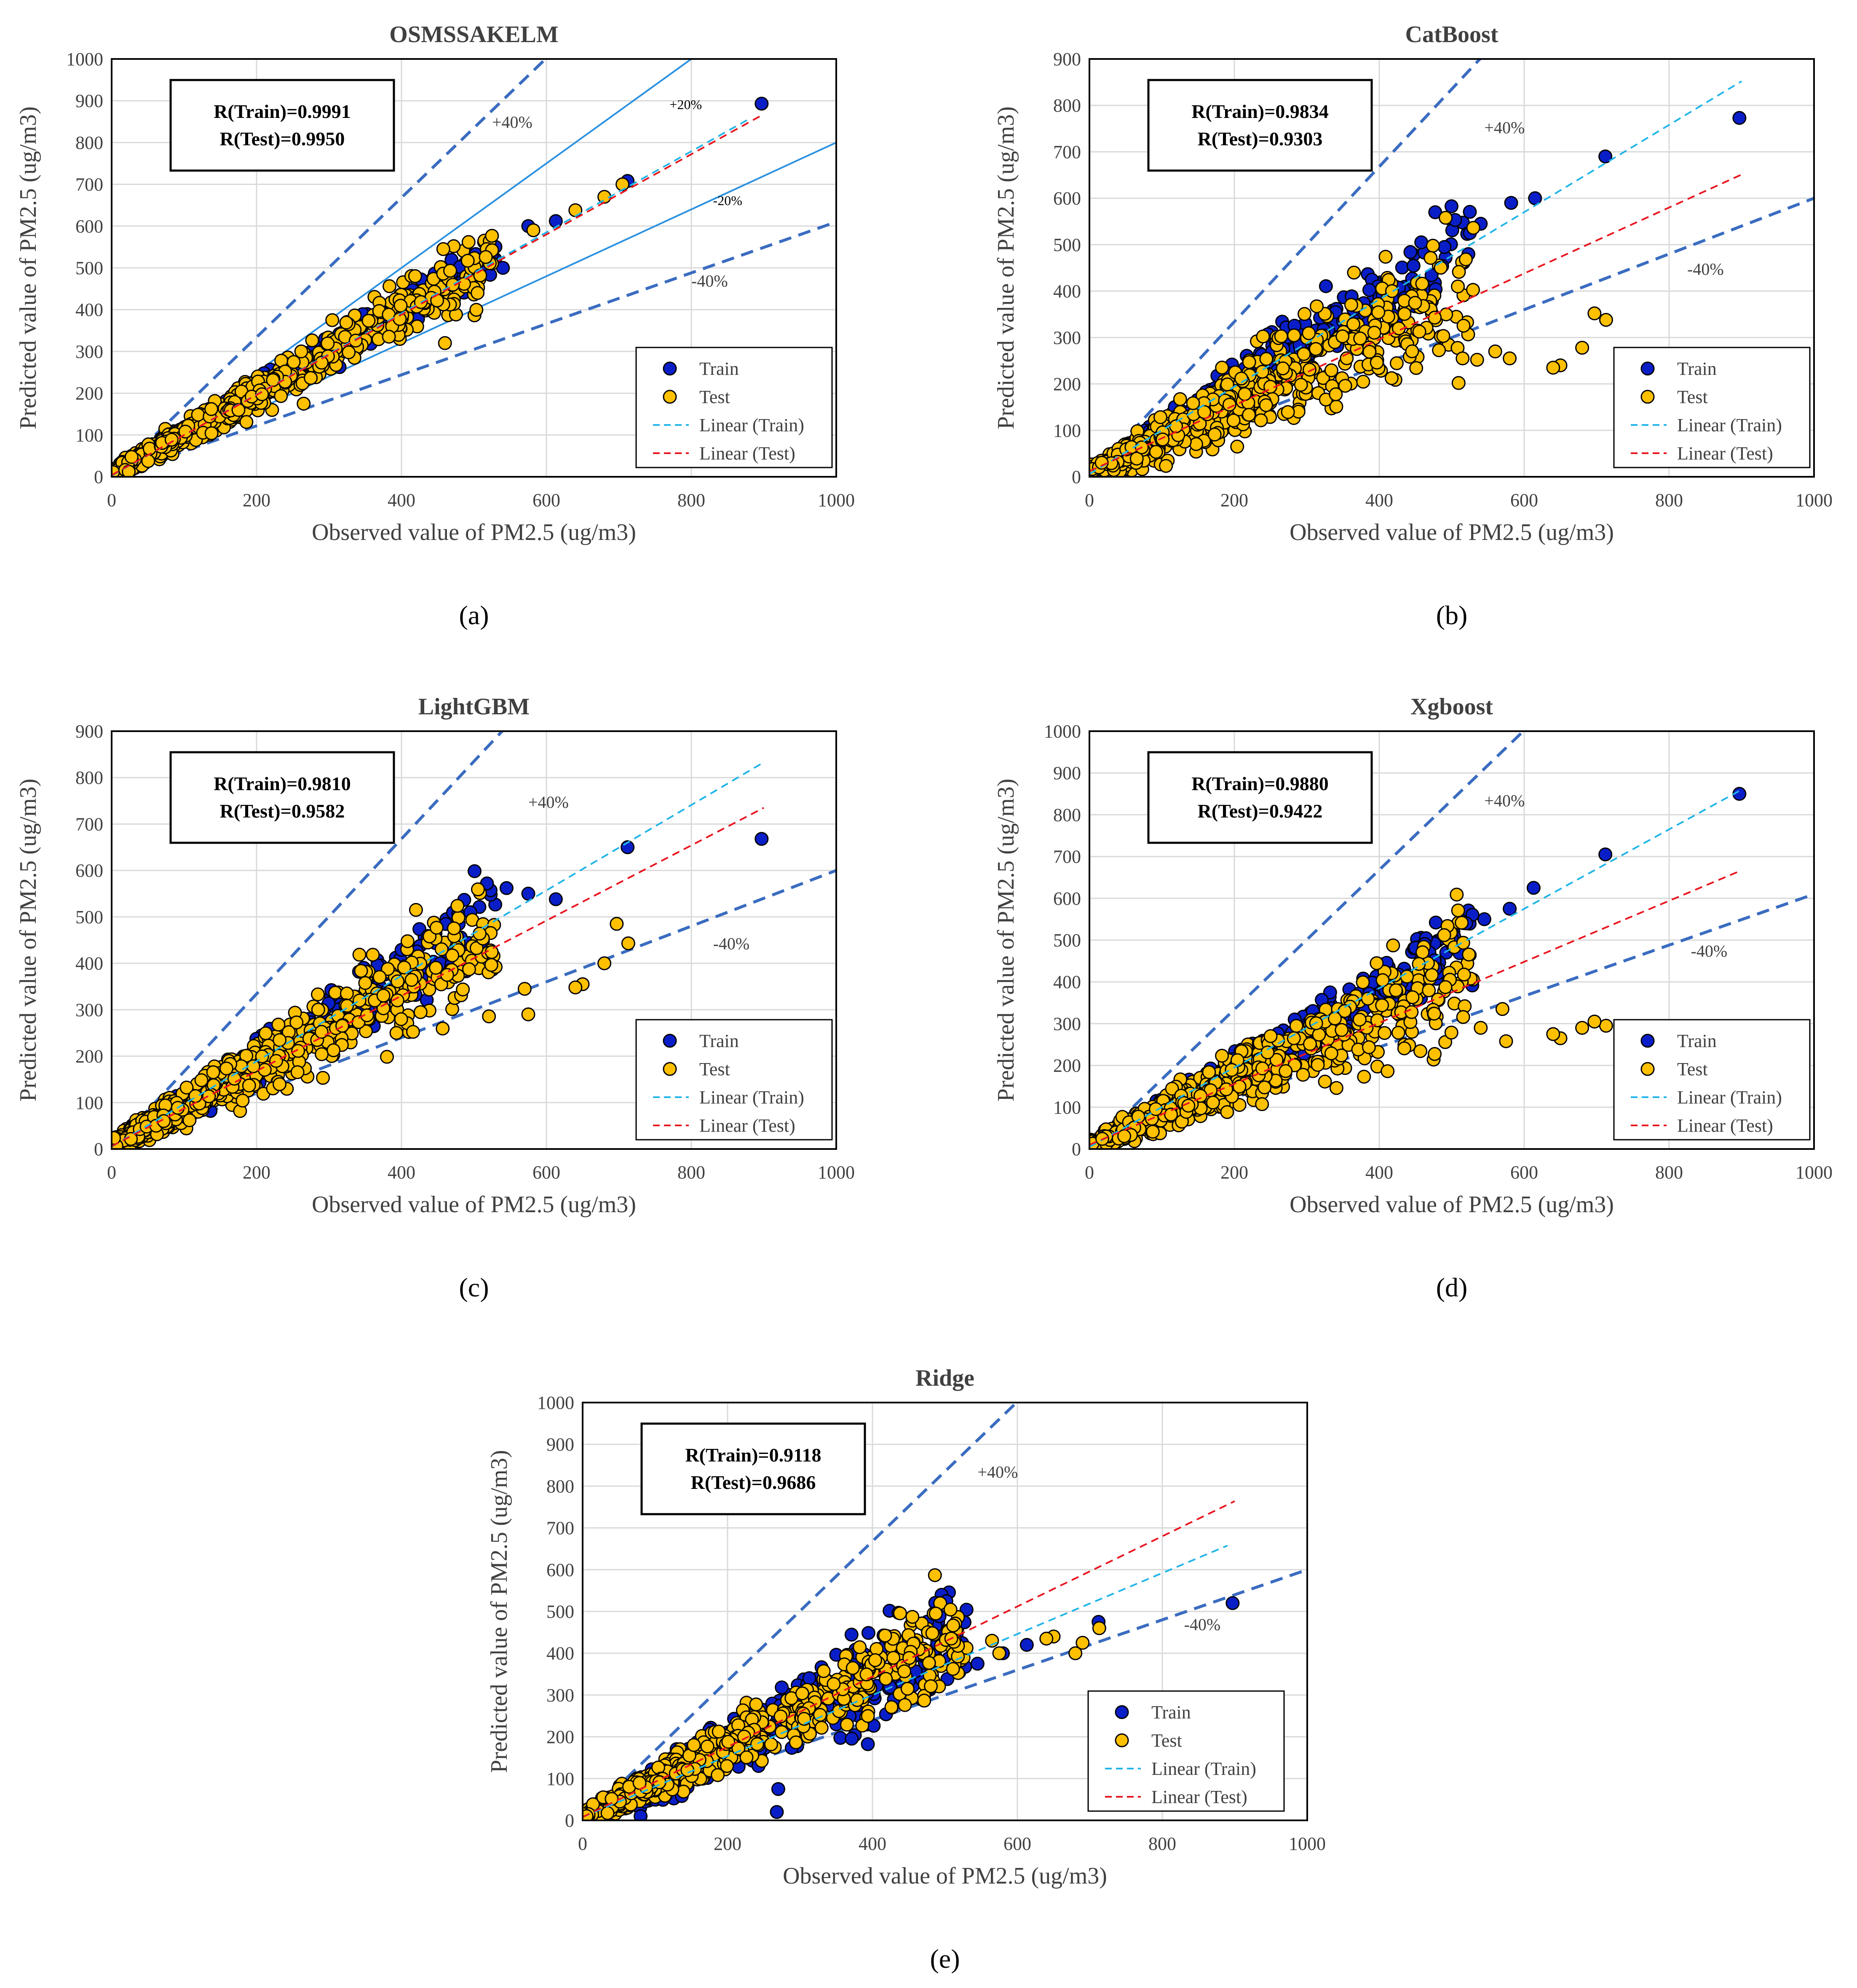  What do you see at coordinates (1669, 500) in the screenshot?
I see `x-tick-label: 800` at bounding box center [1669, 500].